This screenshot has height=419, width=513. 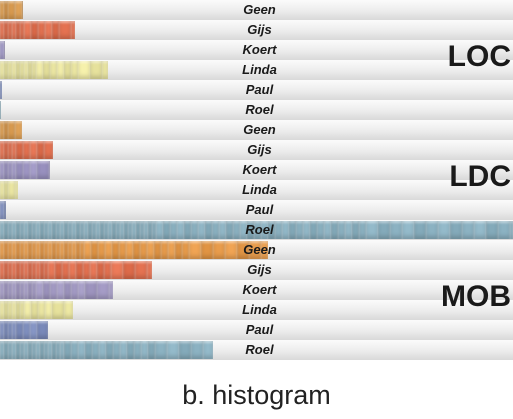 I want to click on bar-mob-geen, so click(x=134, y=250).